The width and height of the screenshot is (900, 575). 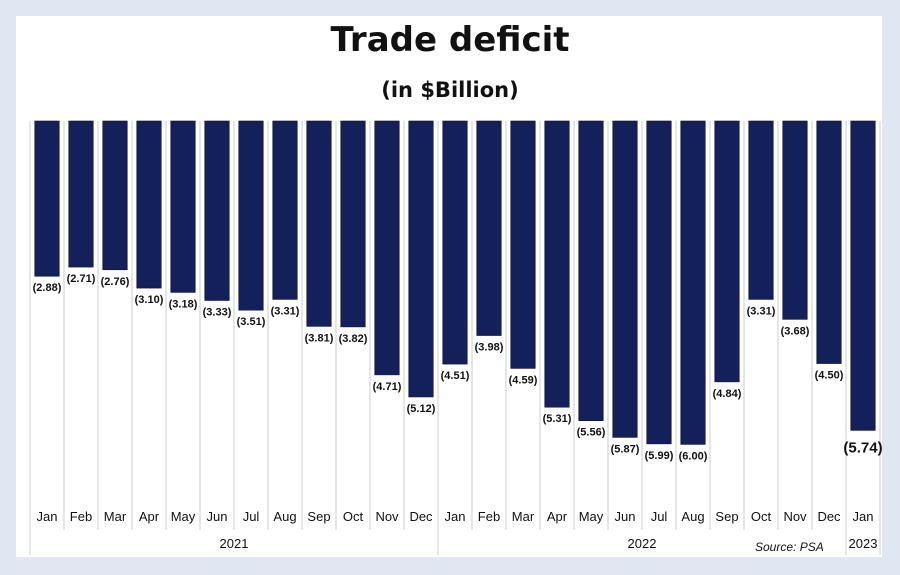 I want to click on chart-title: Trade deficit, so click(x=450, y=40).